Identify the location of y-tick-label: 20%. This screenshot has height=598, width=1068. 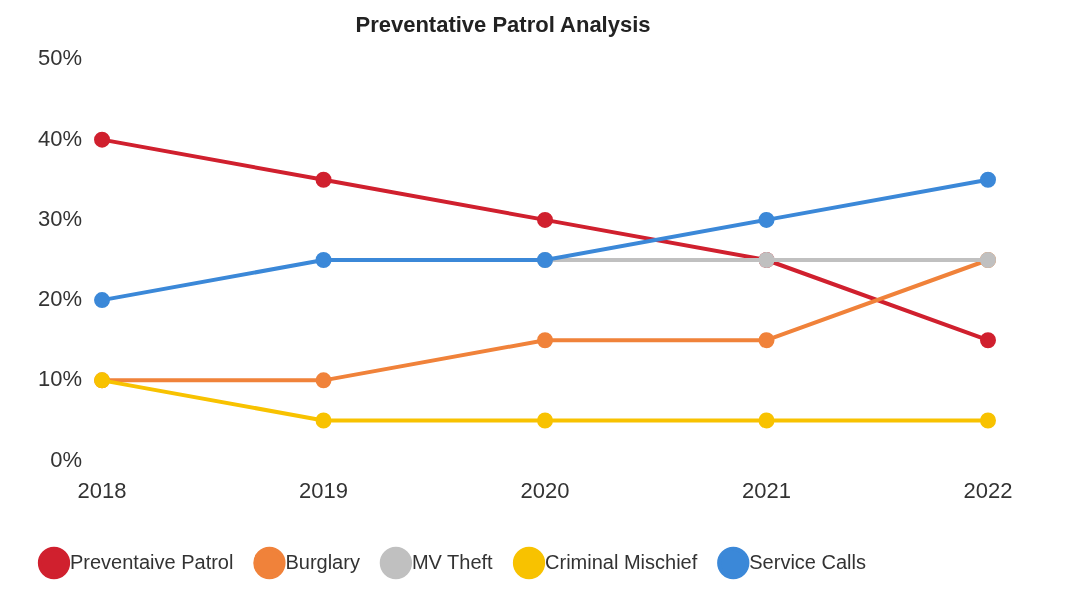
(60, 299).